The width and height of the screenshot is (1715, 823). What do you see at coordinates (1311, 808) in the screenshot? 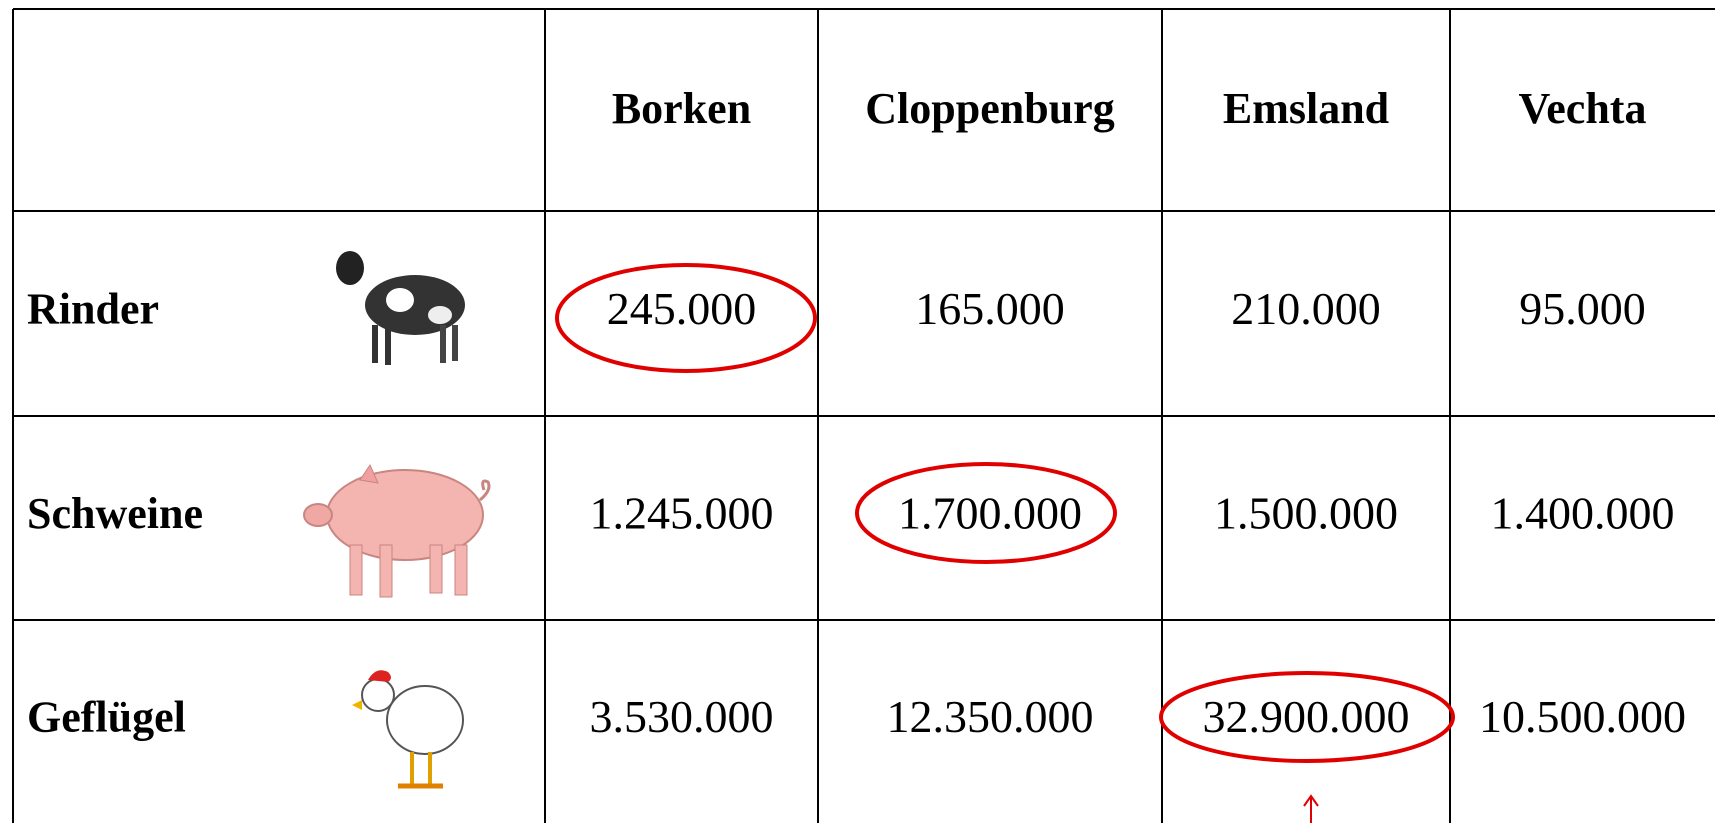
I see `arrow` at bounding box center [1311, 808].